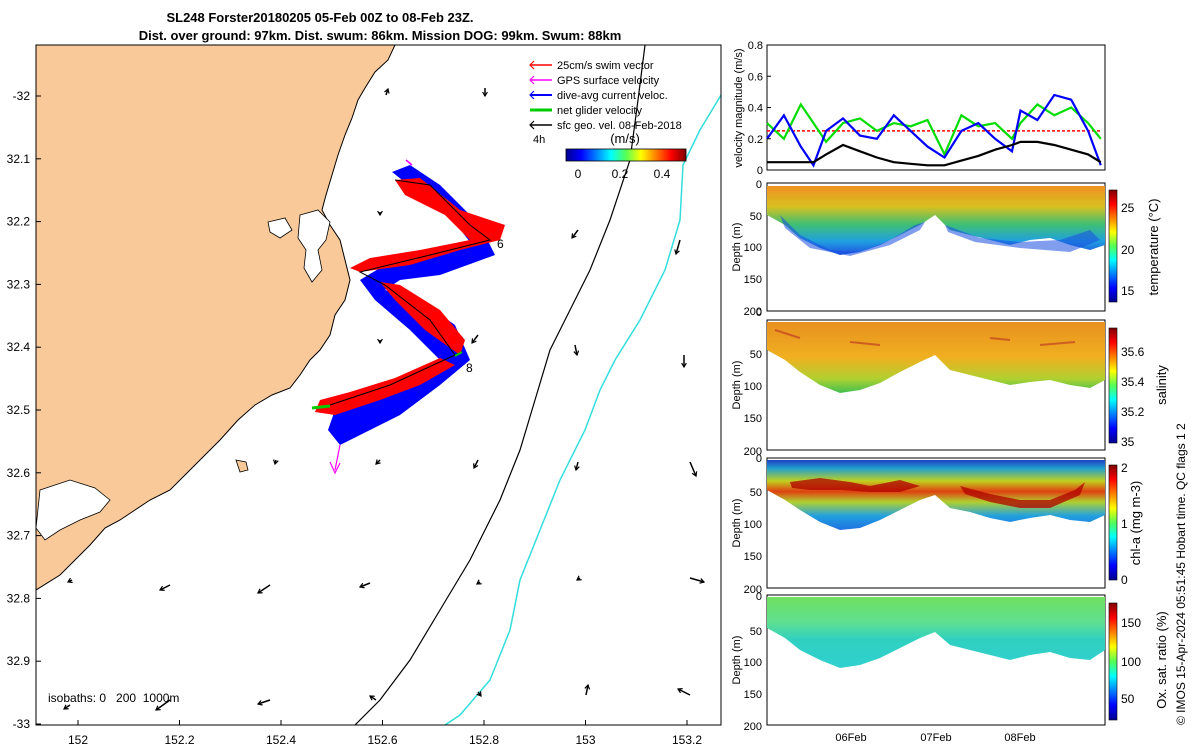  What do you see at coordinates (1161, 385) in the screenshot?
I see `salinity-cbar-label: salinity` at bounding box center [1161, 385].